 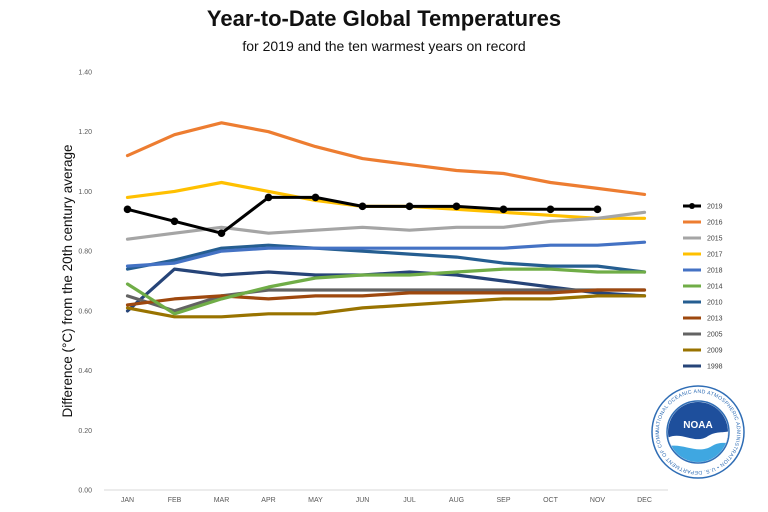 What do you see at coordinates (363, 500) in the screenshot?
I see `x-tick-label: JUN` at bounding box center [363, 500].